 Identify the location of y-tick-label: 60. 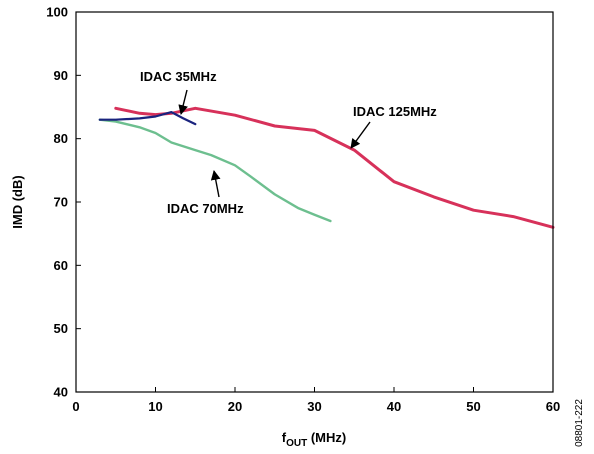
(61, 265).